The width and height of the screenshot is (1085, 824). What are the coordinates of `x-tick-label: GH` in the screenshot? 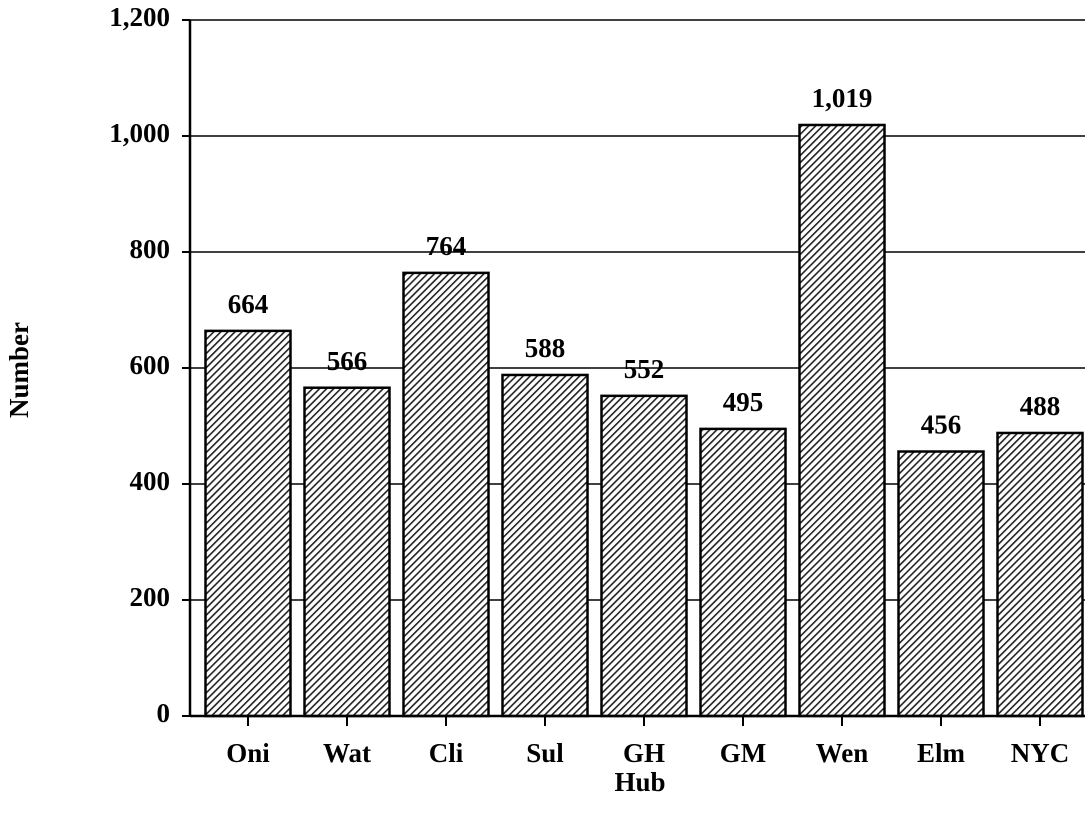 It's located at (644, 753).